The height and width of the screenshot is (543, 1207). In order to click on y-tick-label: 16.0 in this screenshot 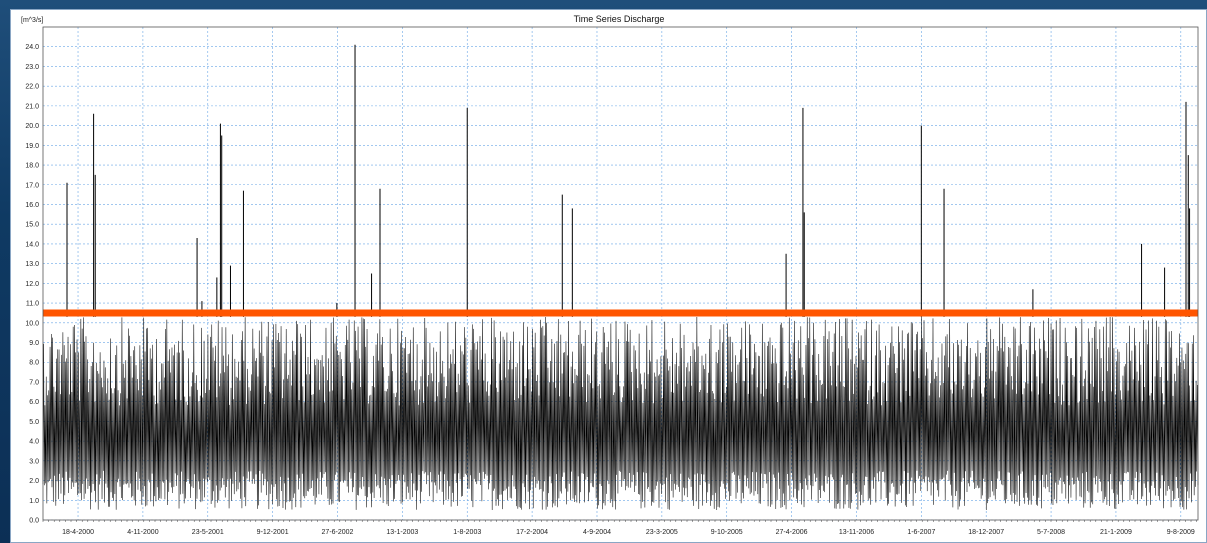, I will do `click(32, 205)`.